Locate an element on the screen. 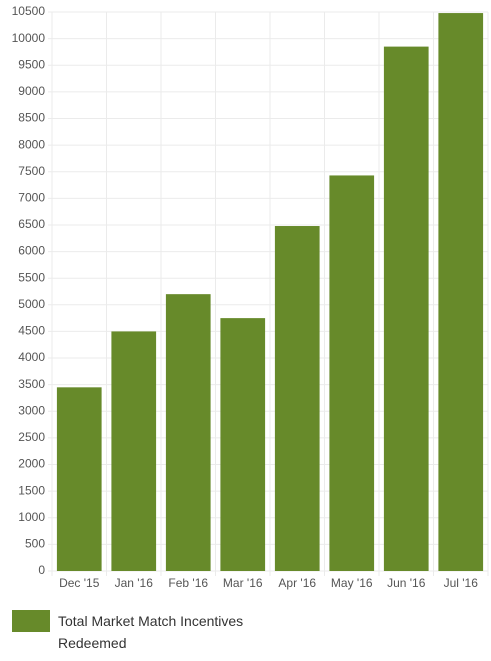 This screenshot has width=491, height=661. x-tick-label: Jul '16 is located at coordinates (461, 583).